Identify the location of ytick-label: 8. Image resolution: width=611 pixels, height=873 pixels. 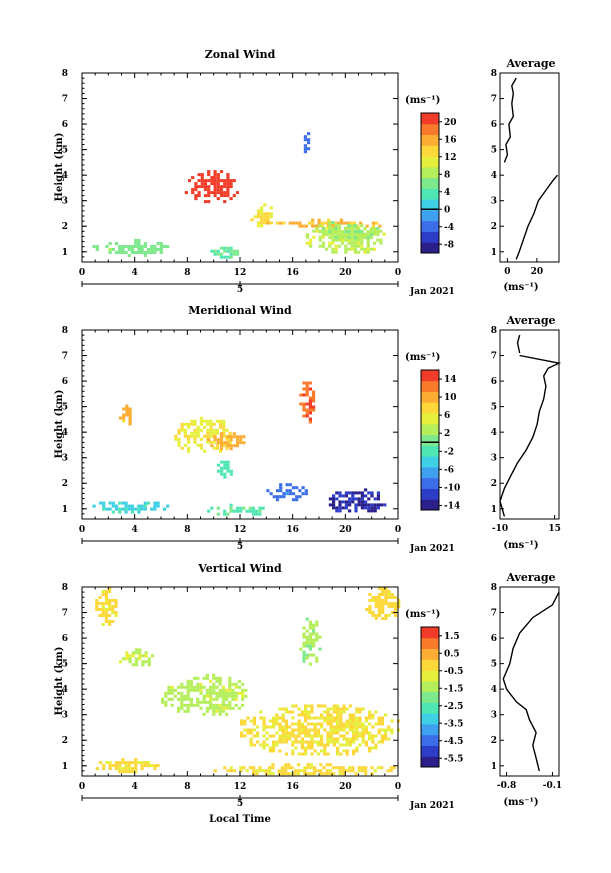
(65, 588).